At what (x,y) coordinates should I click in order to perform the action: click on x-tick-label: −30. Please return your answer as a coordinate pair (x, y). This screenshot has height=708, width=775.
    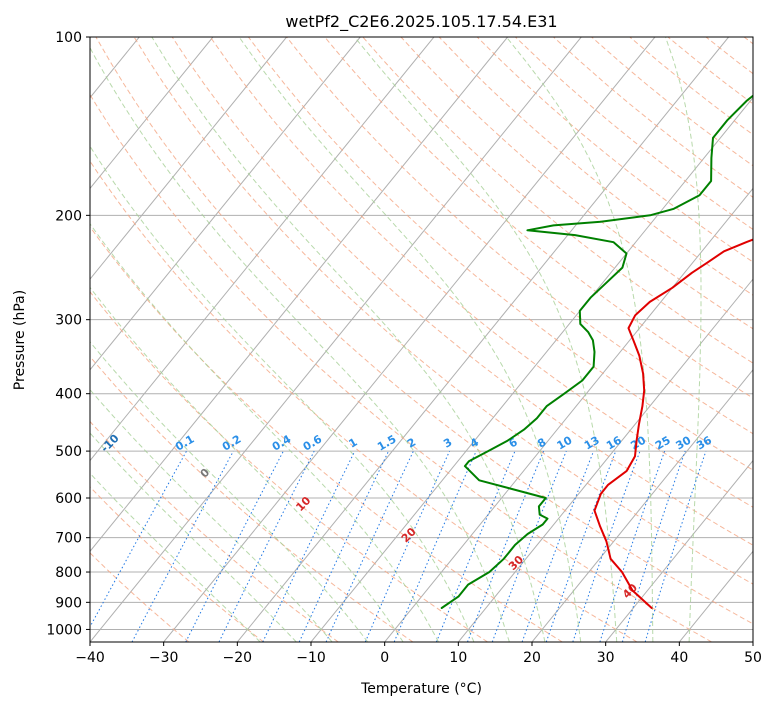
    Looking at the image, I should click on (164, 658).